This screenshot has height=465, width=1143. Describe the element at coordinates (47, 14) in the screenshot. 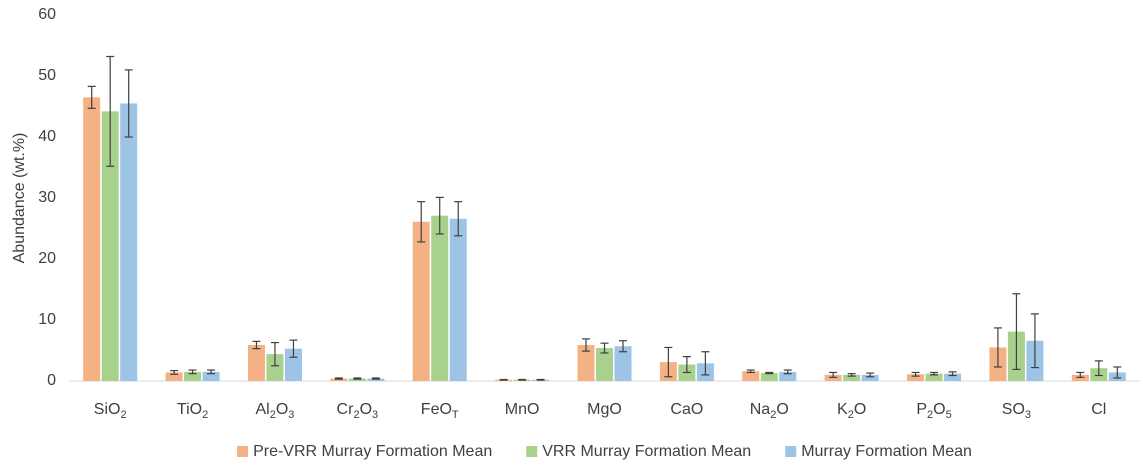

I see `y-tick-label: 60` at that location.